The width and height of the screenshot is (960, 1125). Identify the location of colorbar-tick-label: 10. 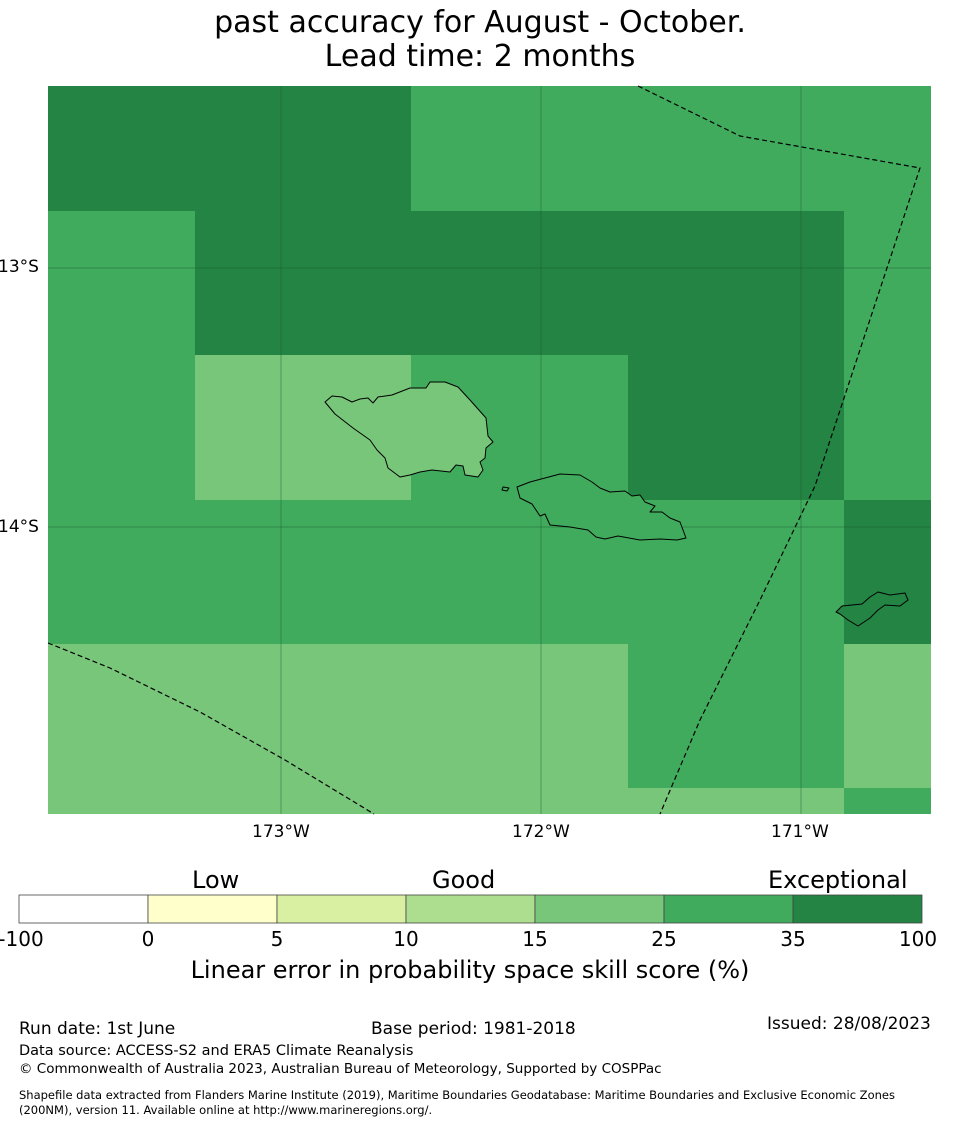
(406, 939).